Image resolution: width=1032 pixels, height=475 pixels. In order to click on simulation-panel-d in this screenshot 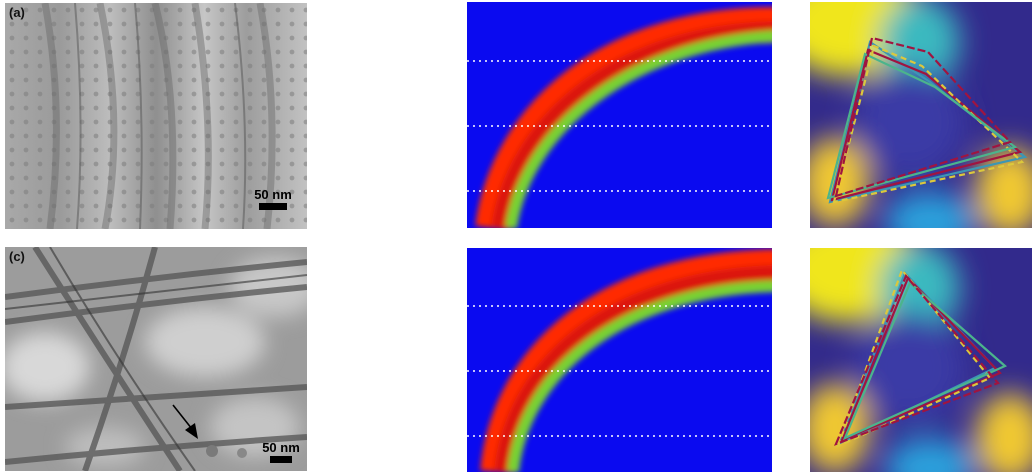, I will do `click(619, 360)`.